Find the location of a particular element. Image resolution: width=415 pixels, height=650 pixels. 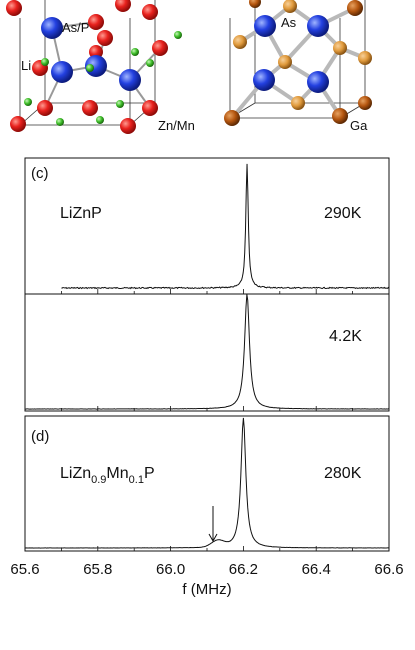

x-axis: 65.6 65.8 66.0 66.2 66.4 66.6 f (MHz) is located at coordinates (206, 579).